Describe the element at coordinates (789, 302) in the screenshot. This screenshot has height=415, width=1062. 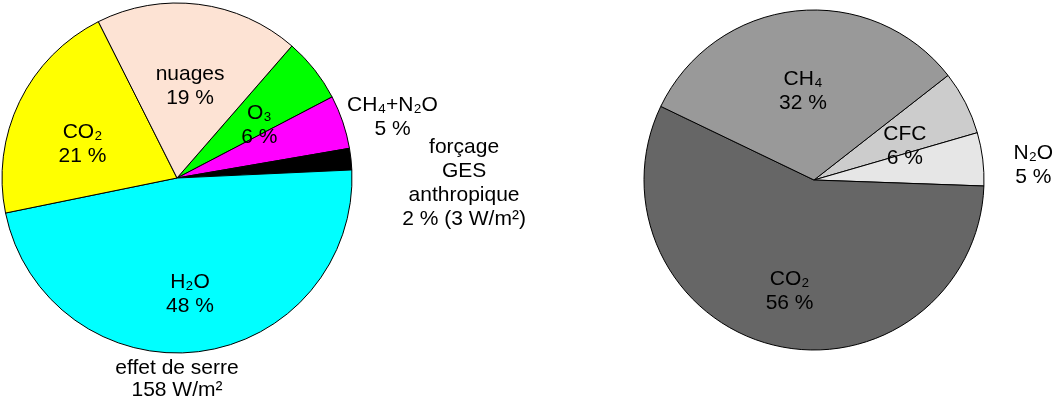
I see `data-label: 56 %` at that location.